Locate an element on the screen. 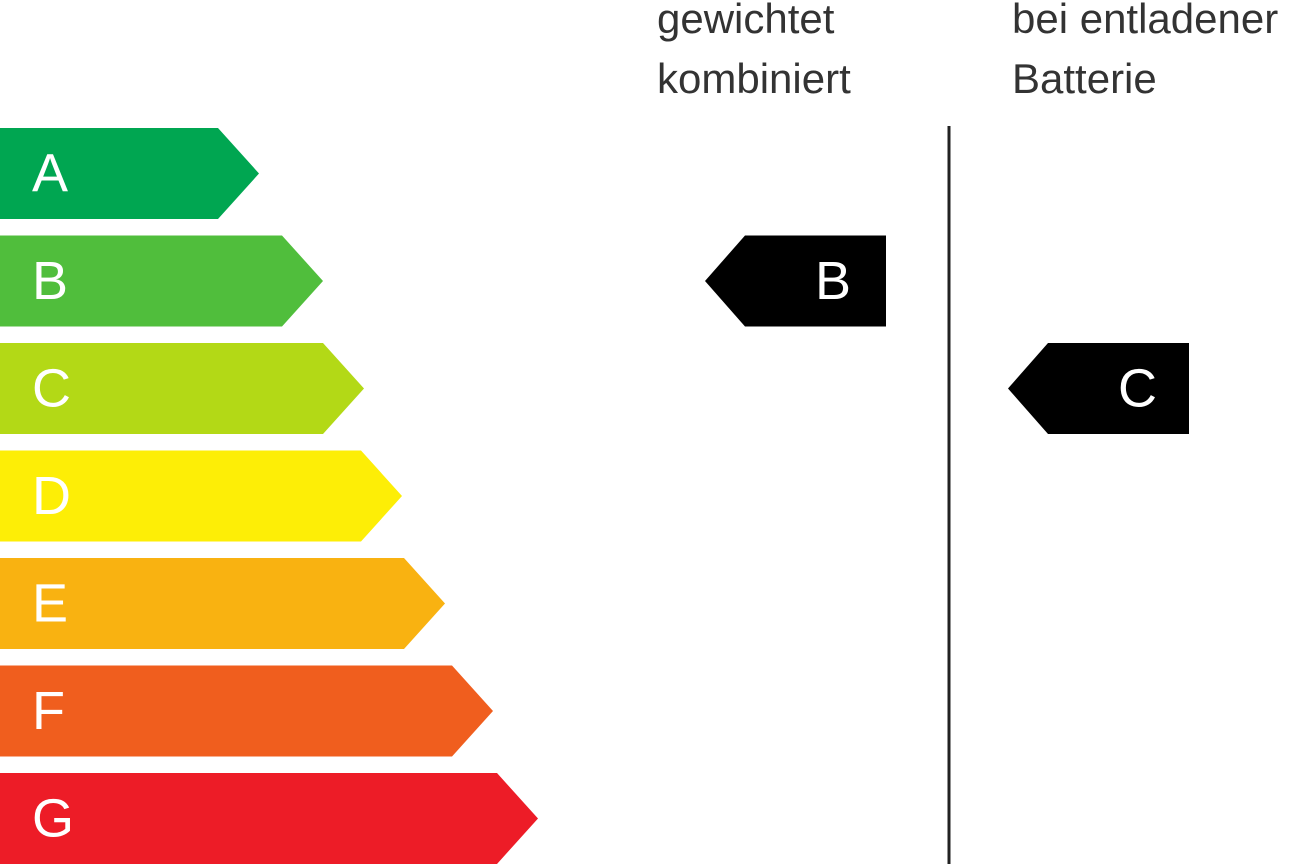 Image resolution: width=1312 pixels, height=864 pixels. rating-label: C is located at coordinates (1137, 389).